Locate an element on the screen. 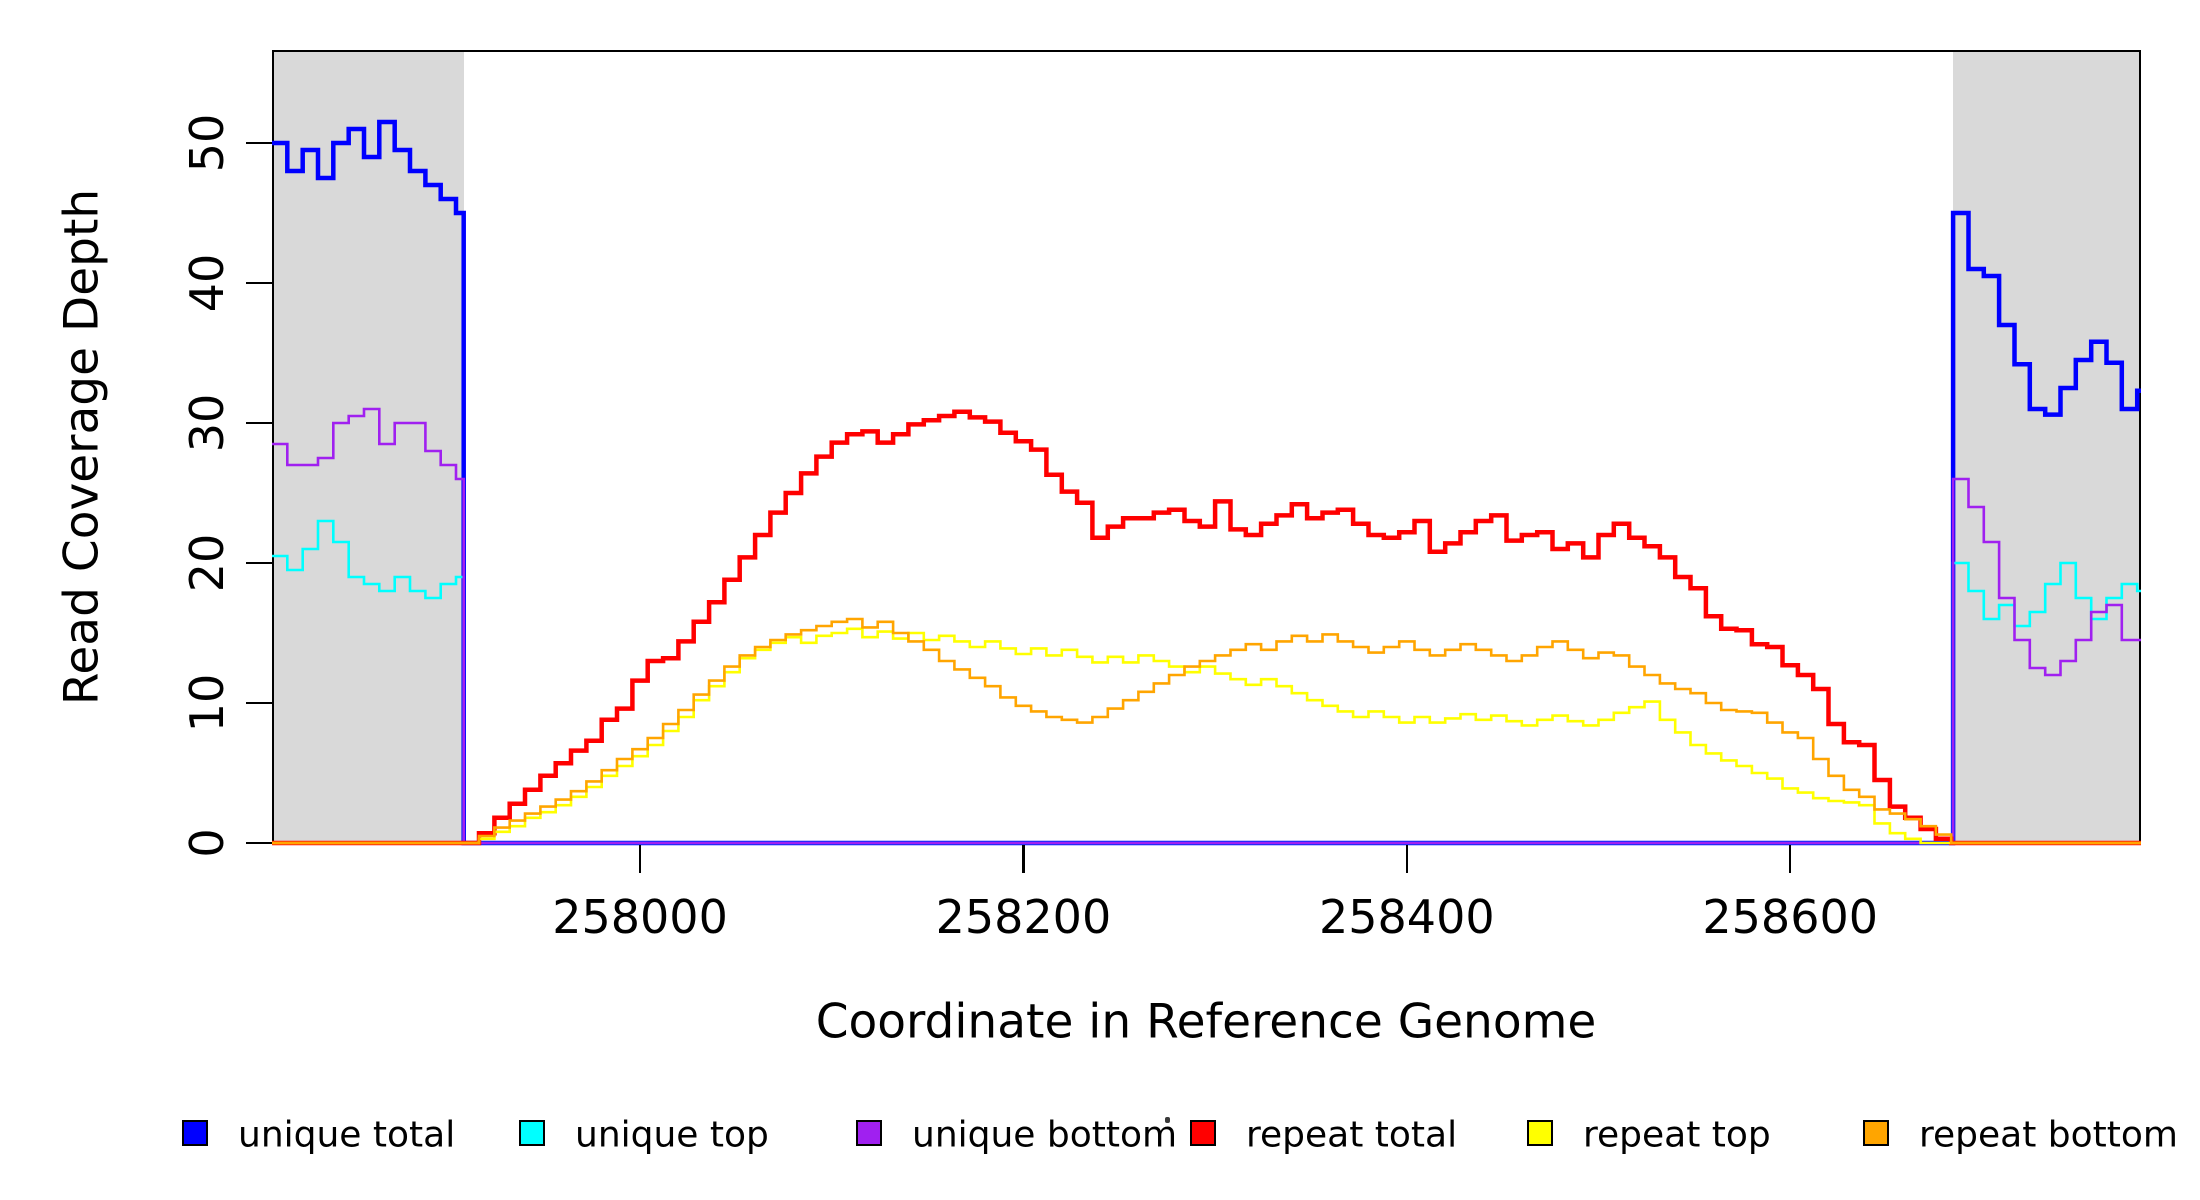 Image resolution: width=2200 pixels, height=1200 pixels. legend-label-unique-bottom: unique bottom is located at coordinates (1045, 1135).